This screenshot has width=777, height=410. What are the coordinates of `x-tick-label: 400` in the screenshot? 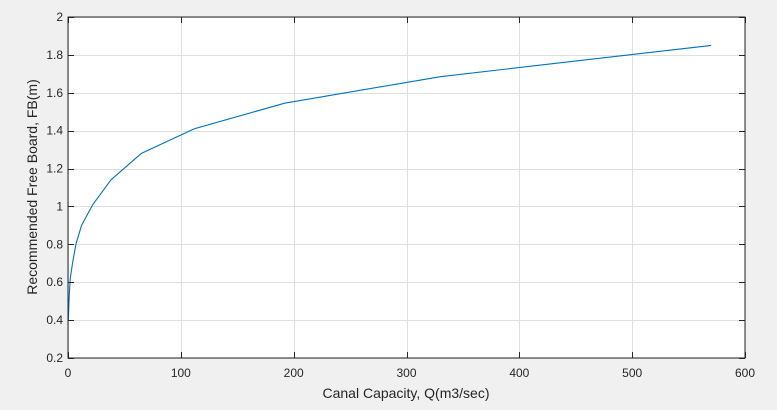 It's located at (519, 373).